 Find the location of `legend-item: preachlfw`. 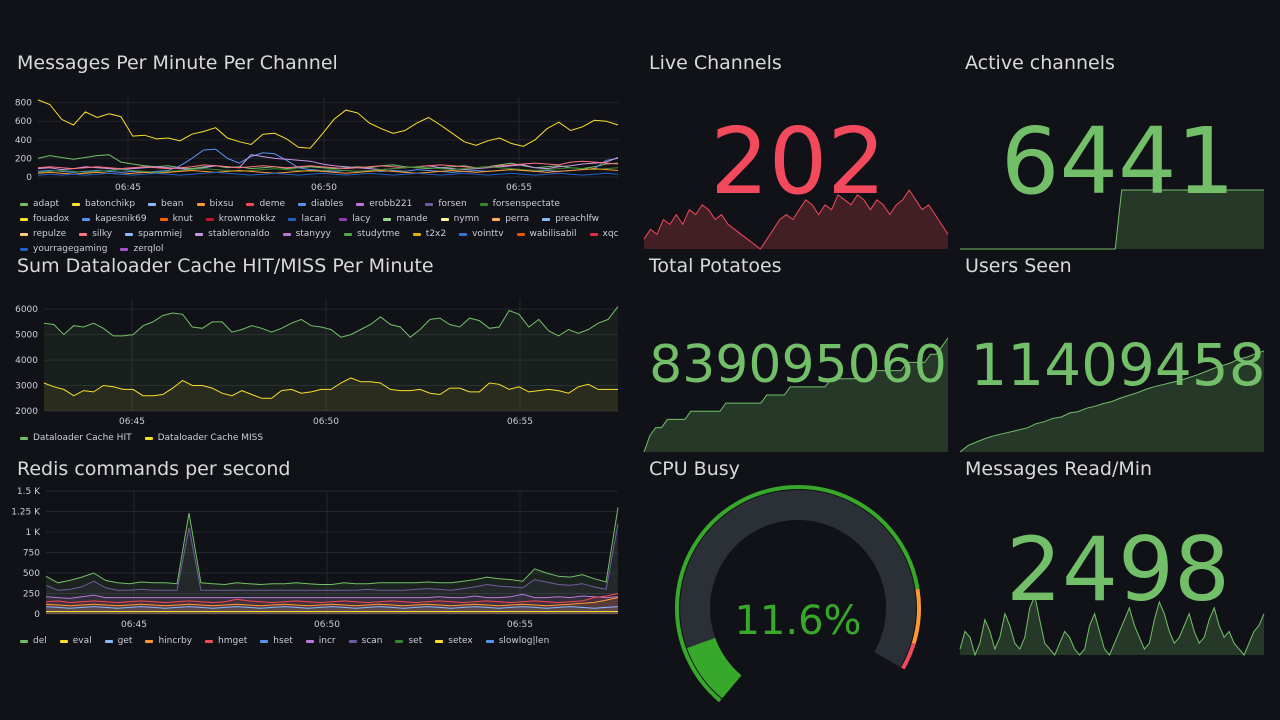

legend-item: preachlfw is located at coordinates (570, 219).